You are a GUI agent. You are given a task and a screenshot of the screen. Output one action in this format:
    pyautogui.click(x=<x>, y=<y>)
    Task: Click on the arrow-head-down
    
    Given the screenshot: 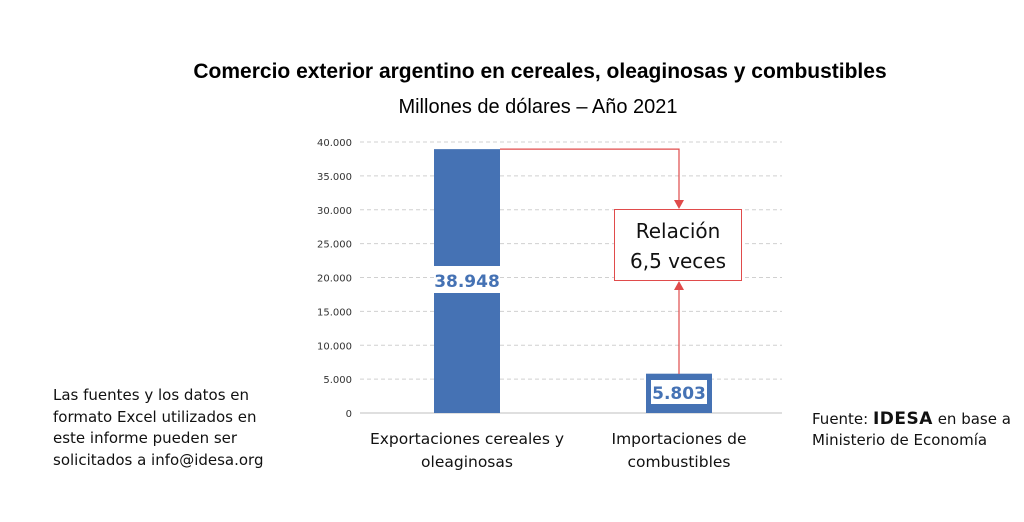 What is the action you would take?
    pyautogui.click(x=679, y=204)
    